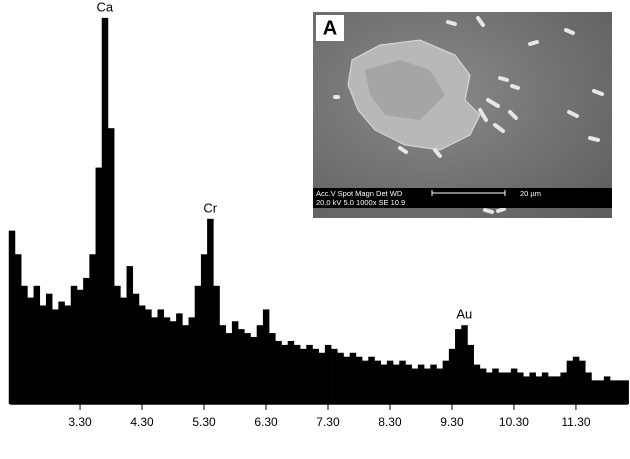 The width and height of the screenshot is (630, 459). What do you see at coordinates (360, 202) in the screenshot?
I see `info-values: 20.0 kV 5.0 1000x SE 10.9` at bounding box center [360, 202].